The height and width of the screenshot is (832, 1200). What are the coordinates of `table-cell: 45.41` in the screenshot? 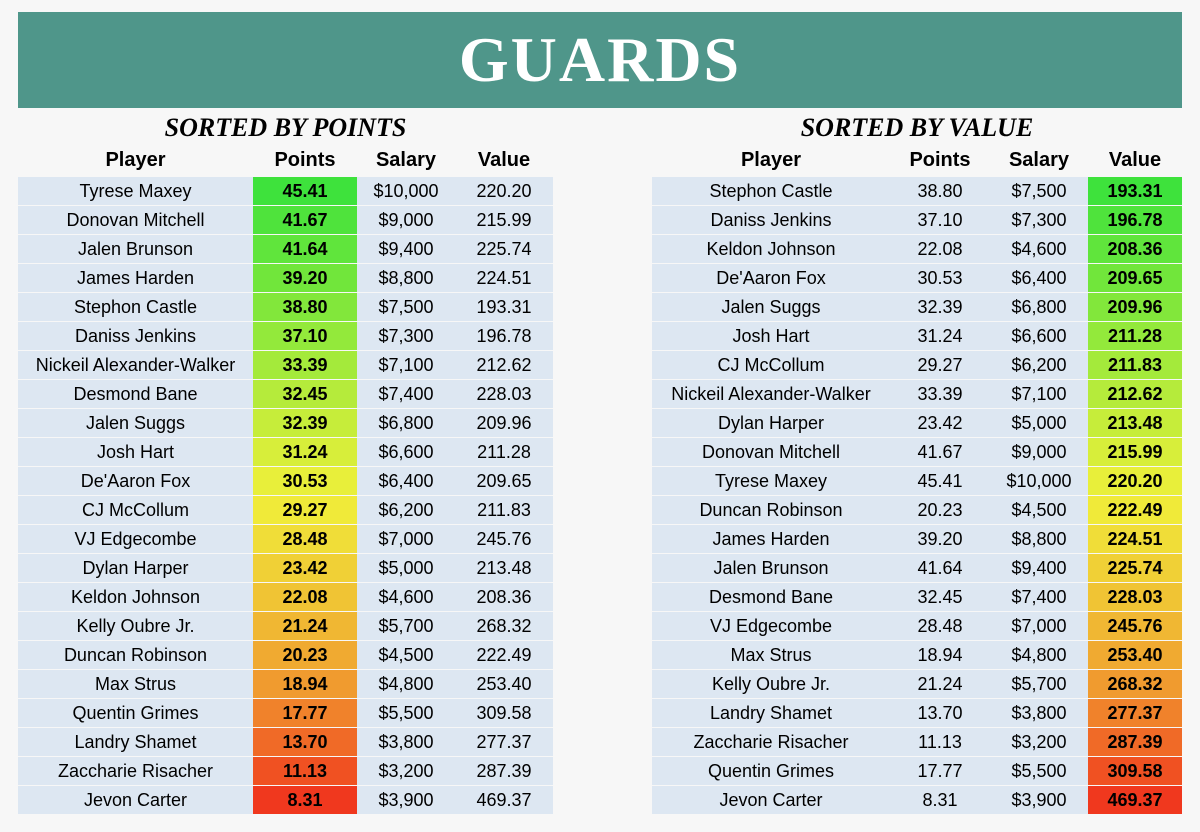 It's located at (305, 191).